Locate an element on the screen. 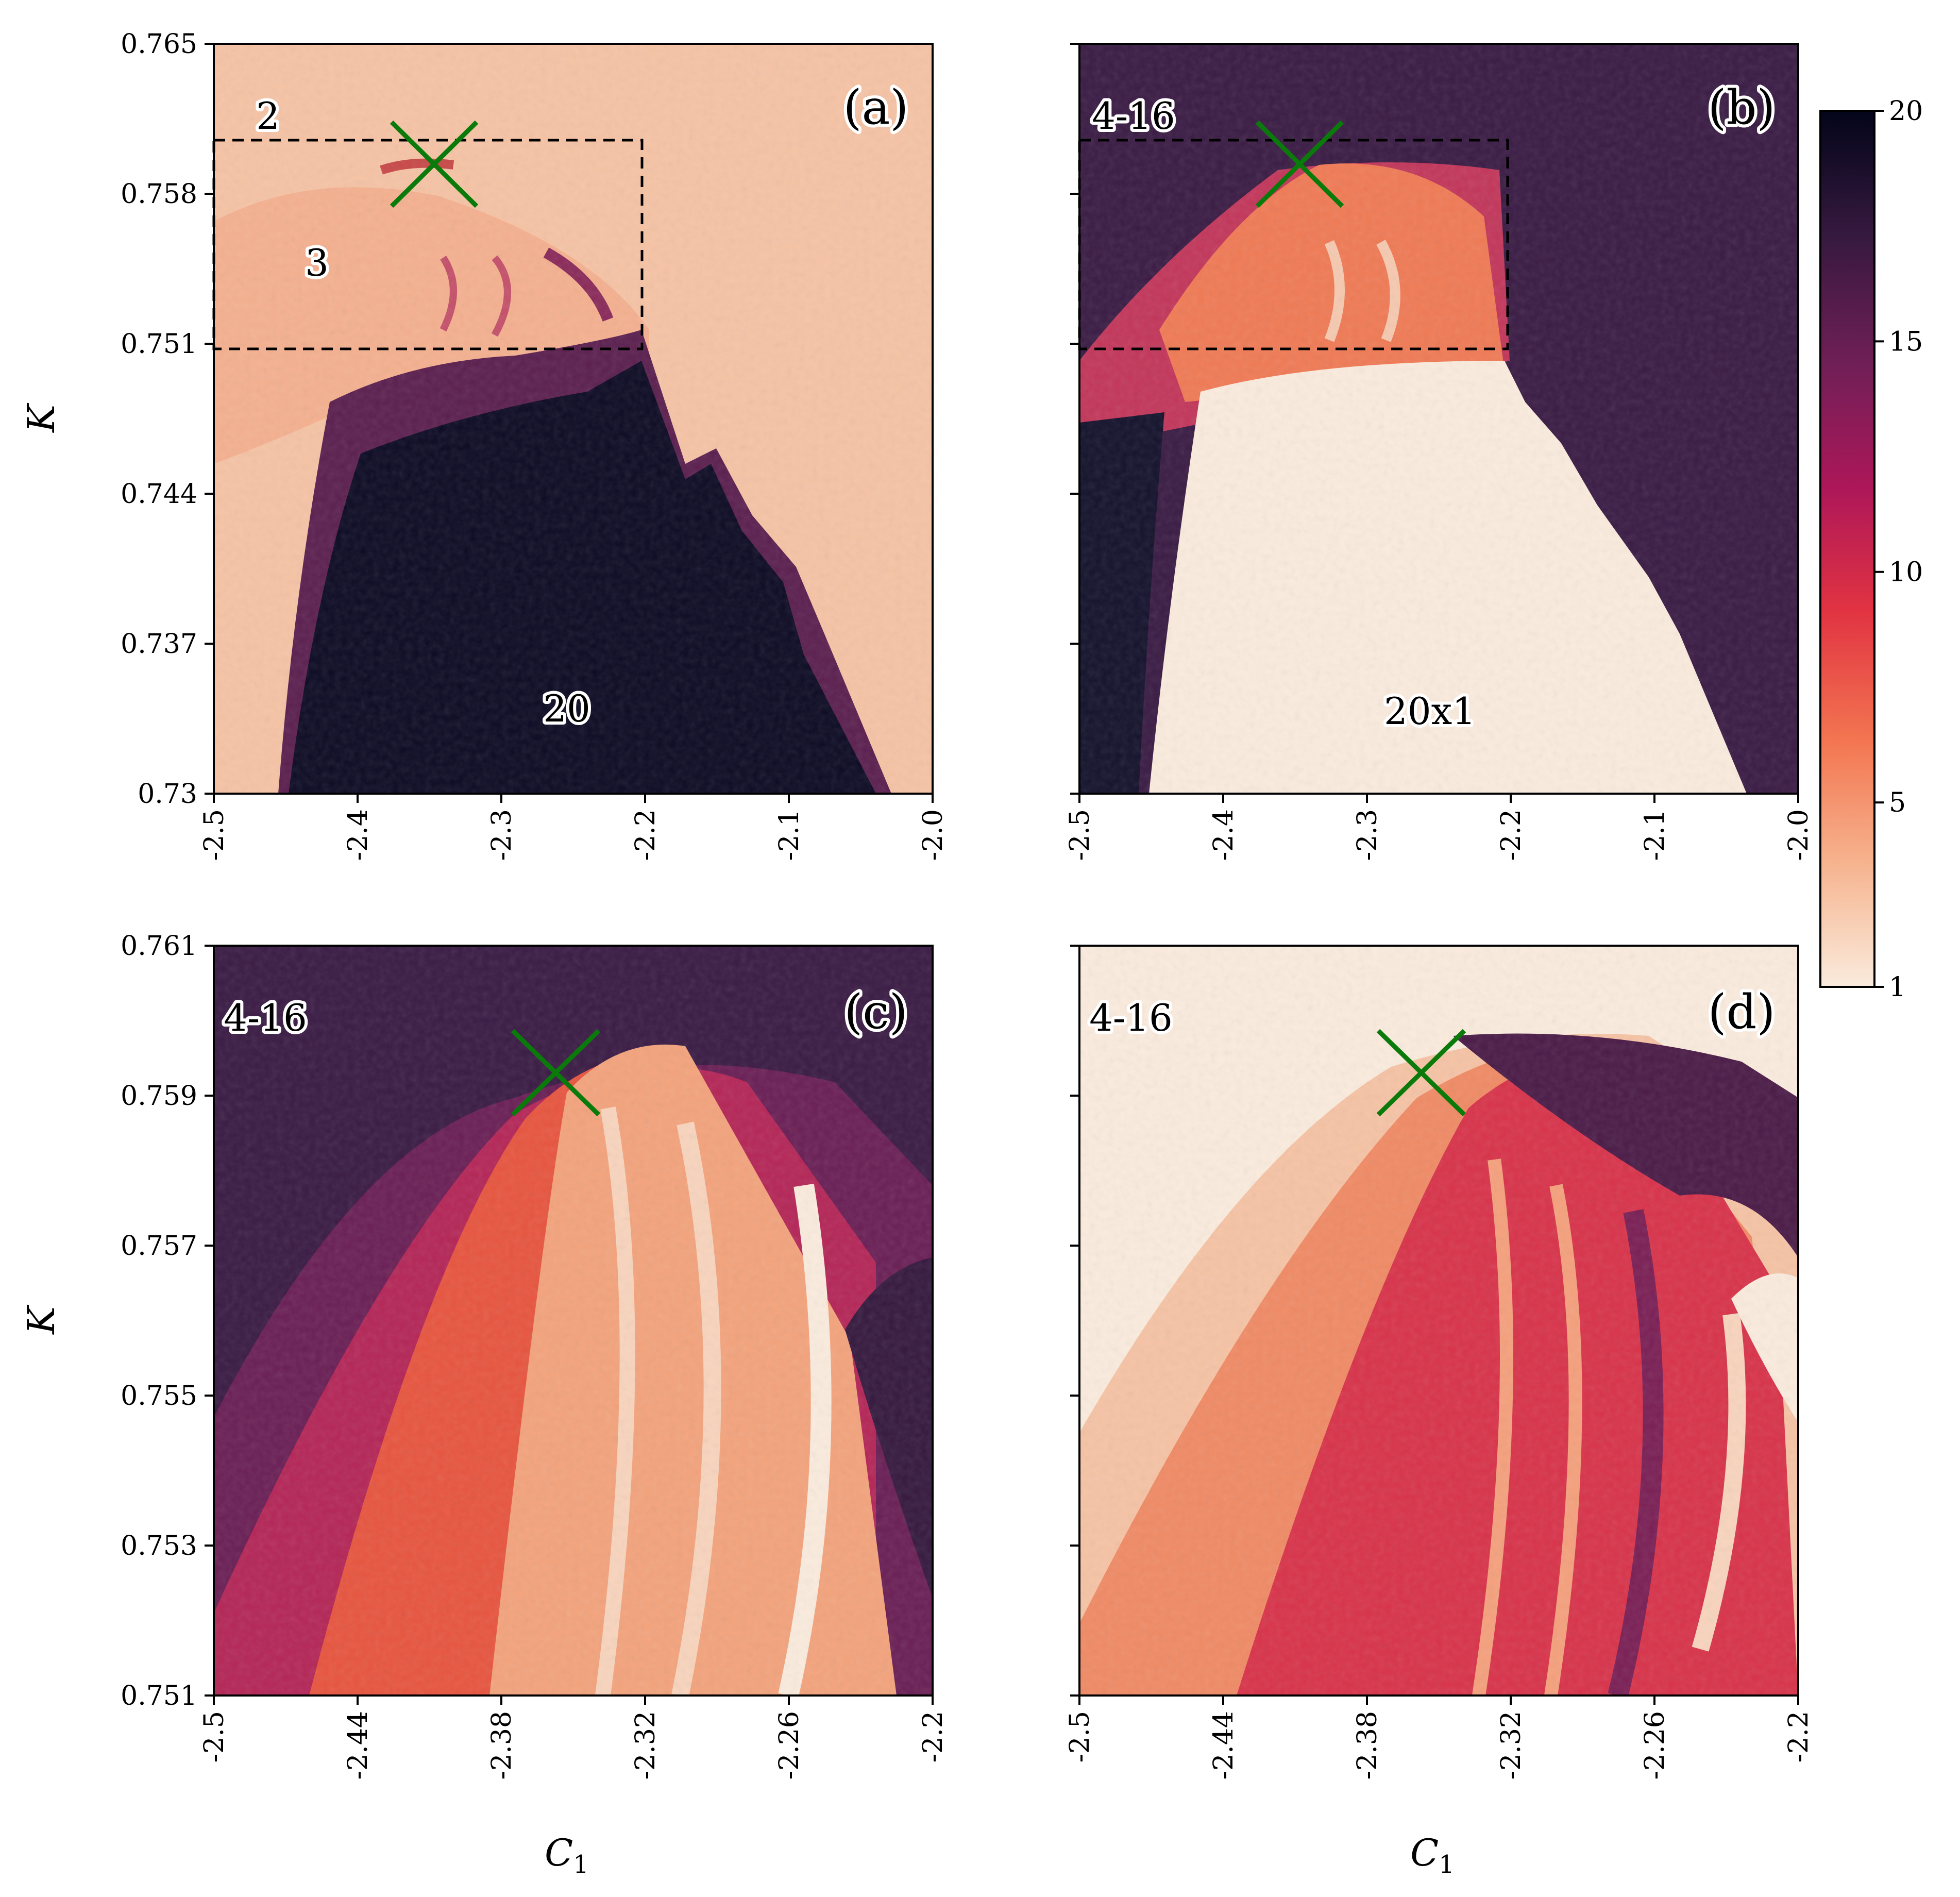  panel-c-frame is located at coordinates (573, 1321).